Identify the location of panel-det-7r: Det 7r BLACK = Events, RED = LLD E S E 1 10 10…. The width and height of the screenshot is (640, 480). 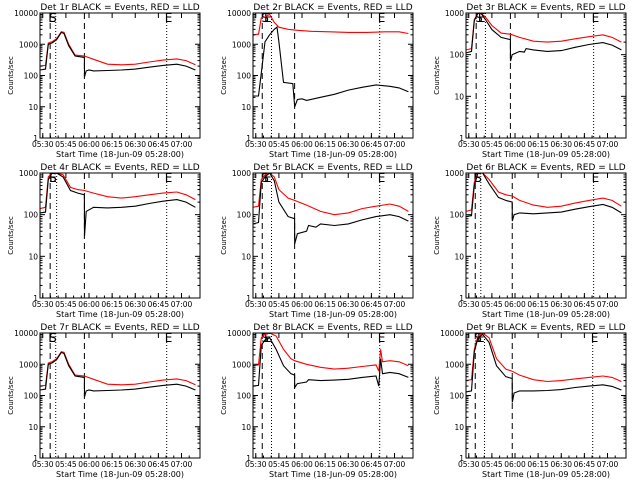
(106, 400).